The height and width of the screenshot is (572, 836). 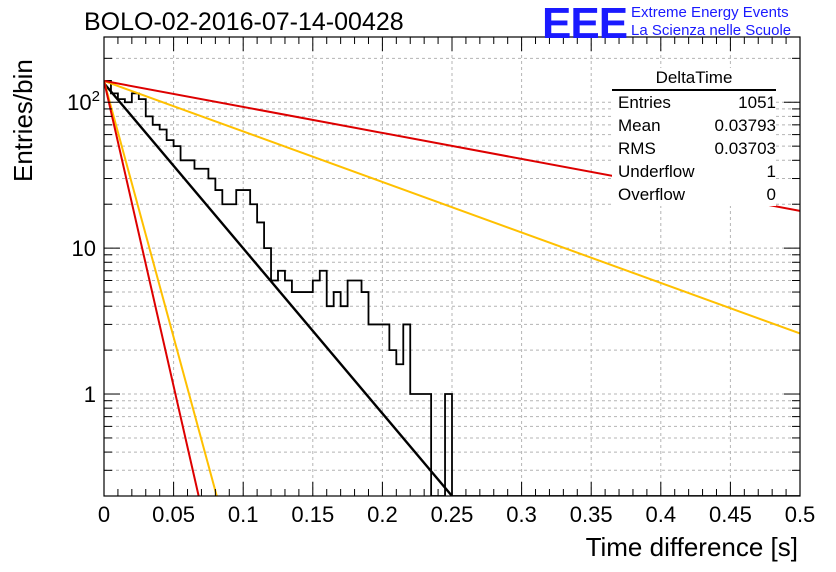 I want to click on x-tick-label: 0.1, so click(x=243, y=514).